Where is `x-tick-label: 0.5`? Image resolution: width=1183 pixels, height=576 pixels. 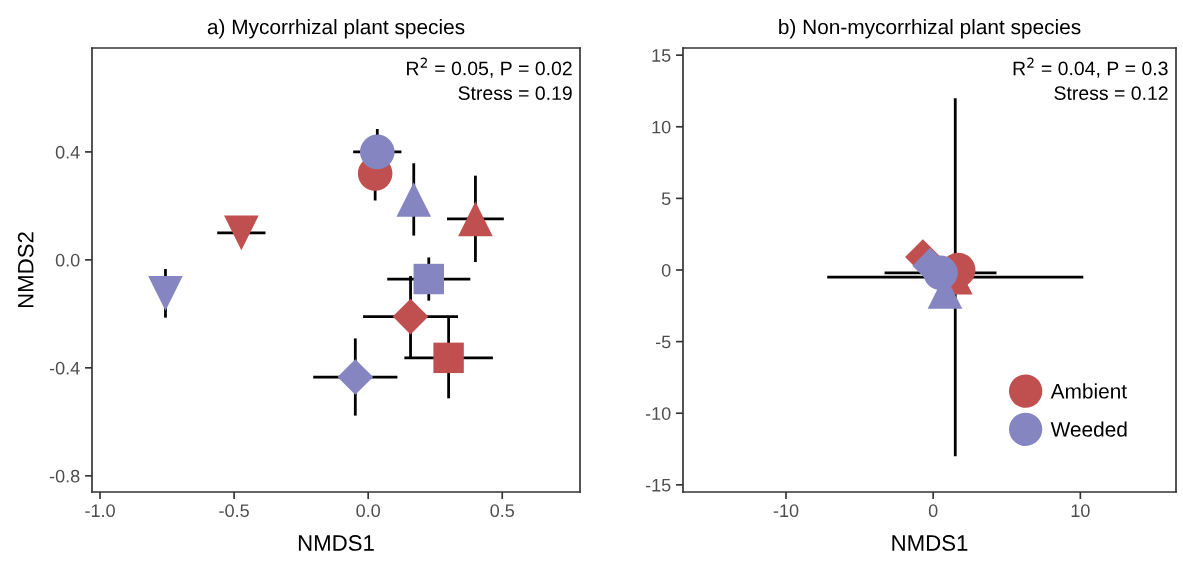
x-tick-label: 0.5 is located at coordinates (502, 511).